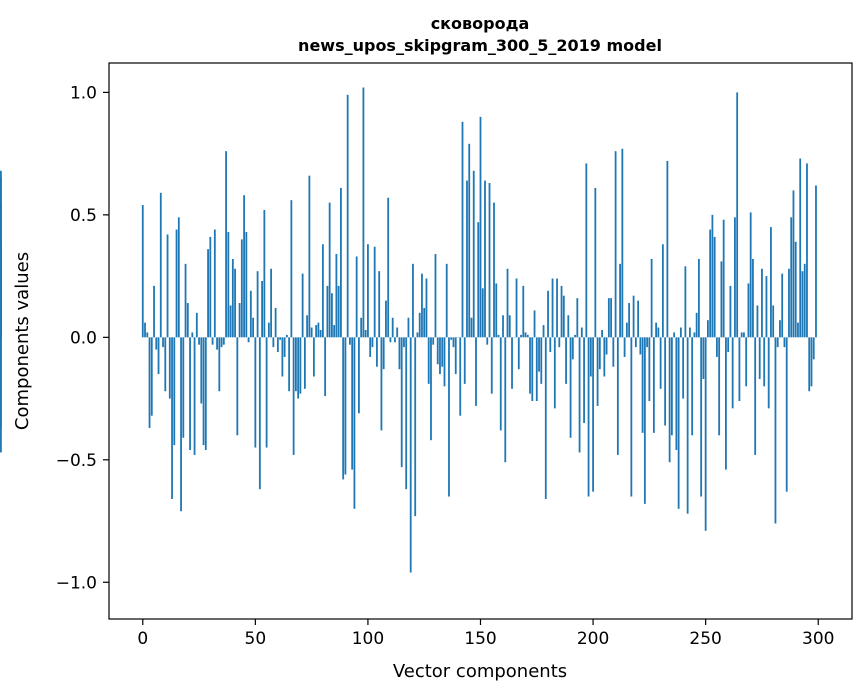  What do you see at coordinates (142, 639) in the screenshot?
I see `x-tick-label: 0` at bounding box center [142, 639].